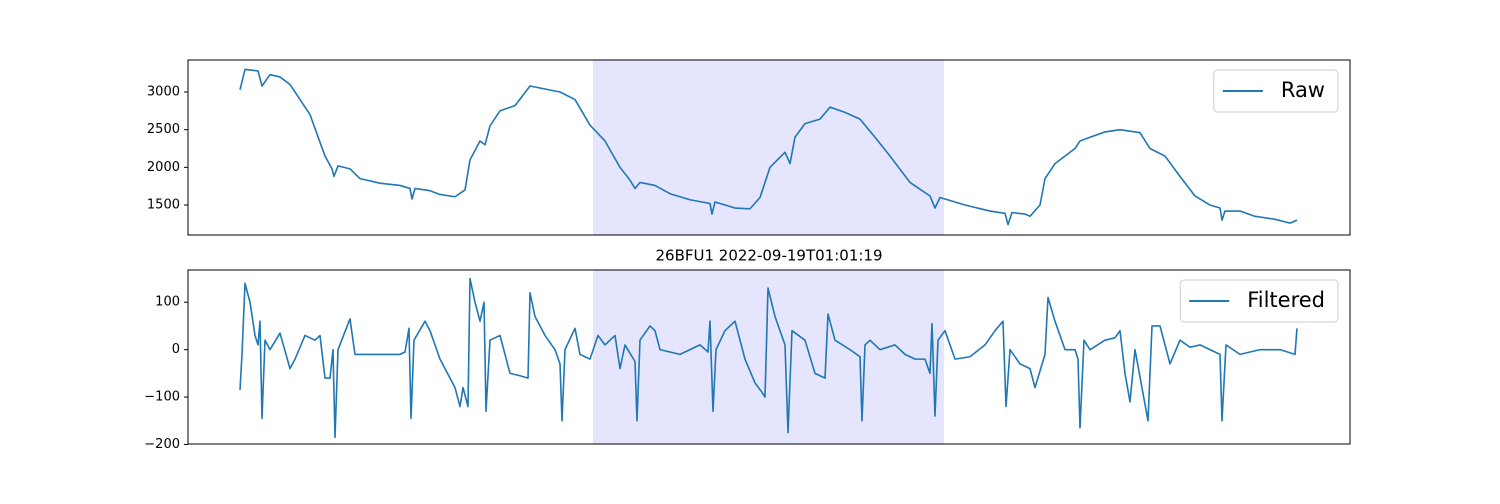  I want to click on y-tick-label: 0, so click(176, 349).